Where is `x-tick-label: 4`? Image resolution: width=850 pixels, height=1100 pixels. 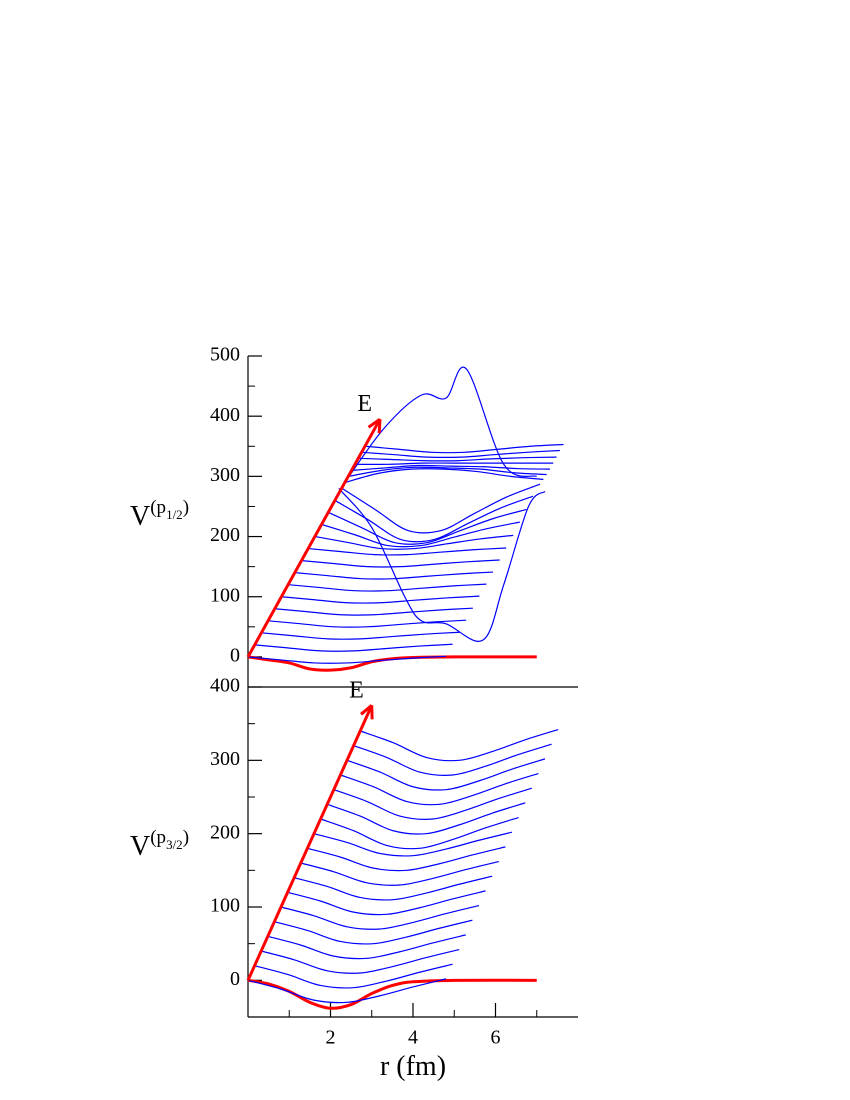 x-tick-label: 4 is located at coordinates (413, 1038).